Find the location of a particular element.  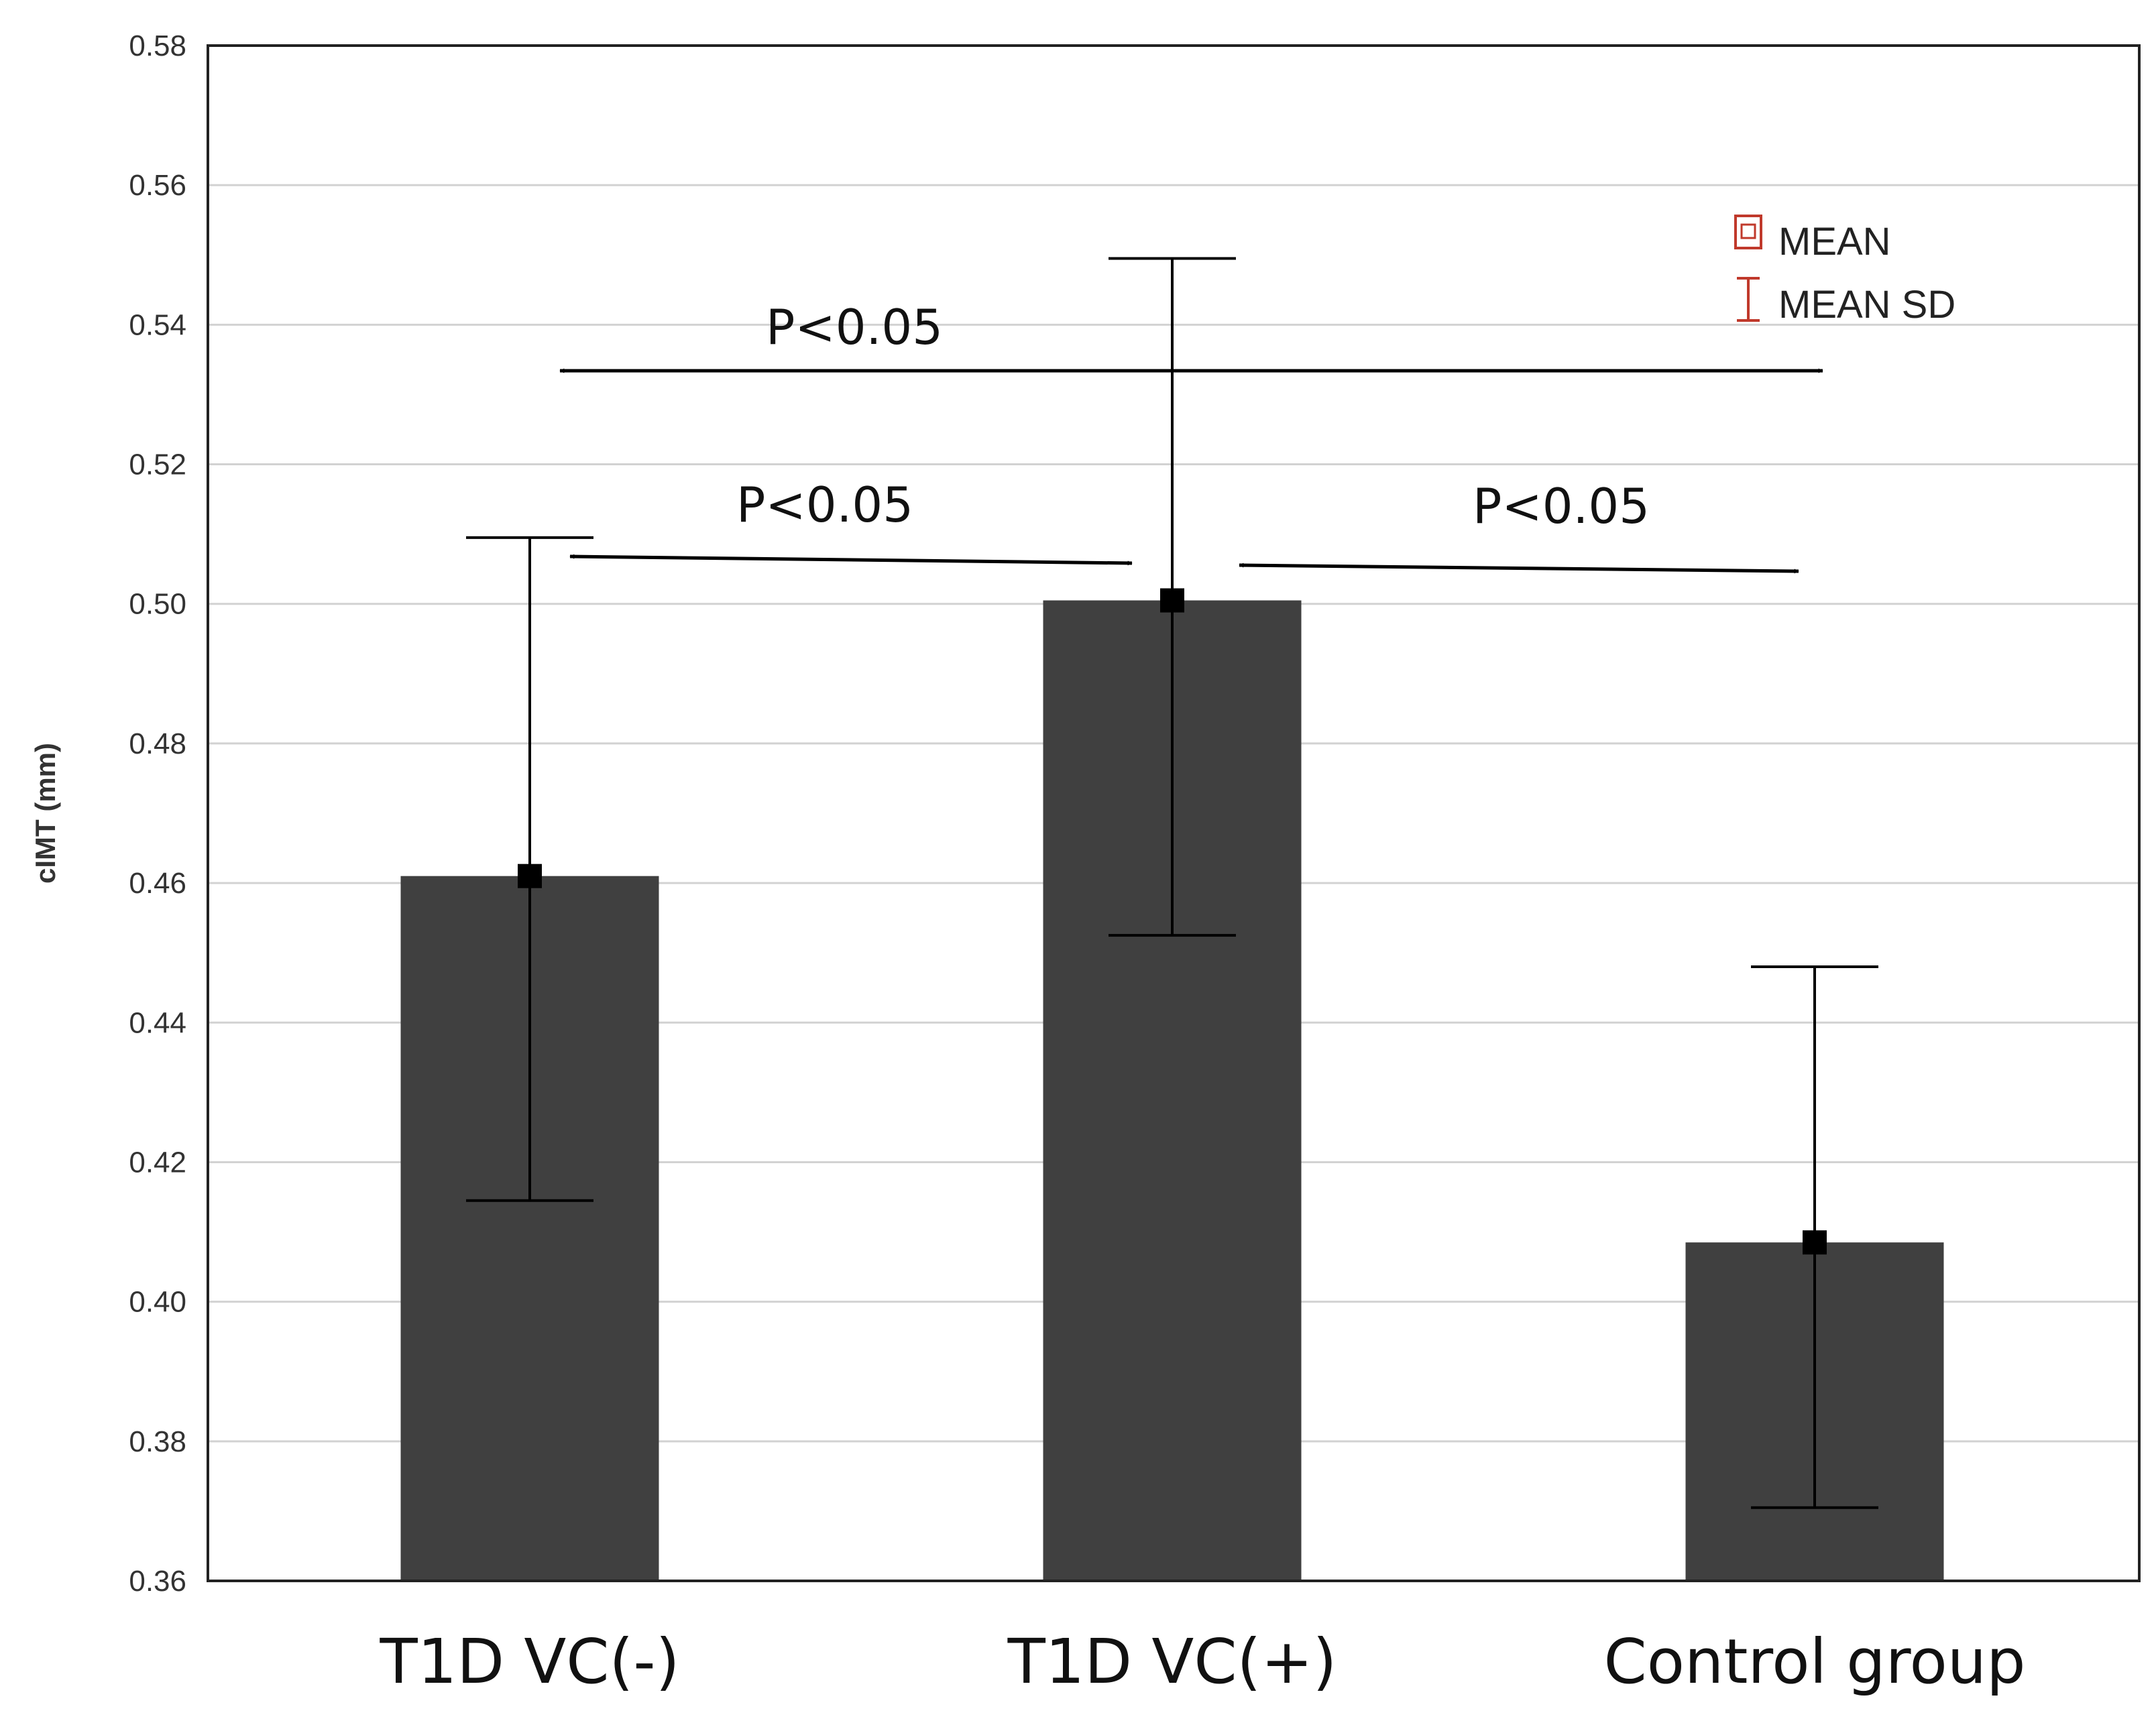

y-tick-label: 0.46 is located at coordinates (157, 883).